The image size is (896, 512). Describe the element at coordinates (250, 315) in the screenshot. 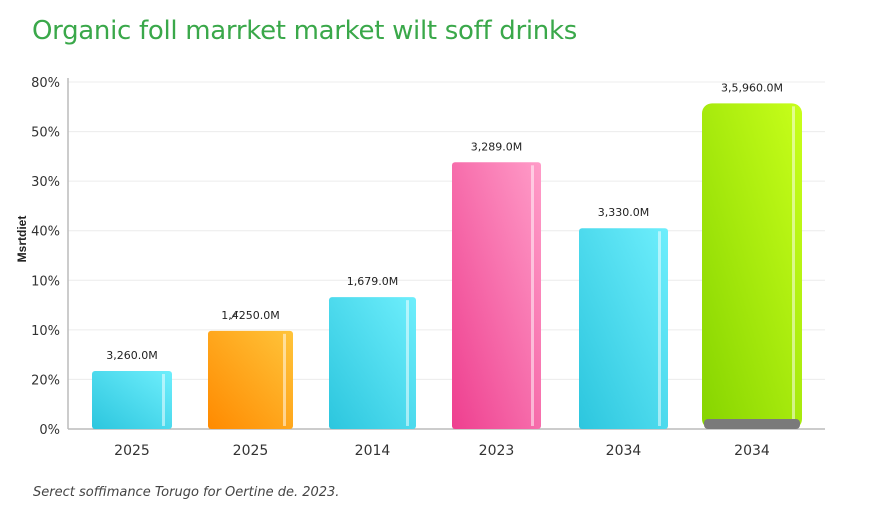

I see `data-label: 1,4̸250.0M` at that location.